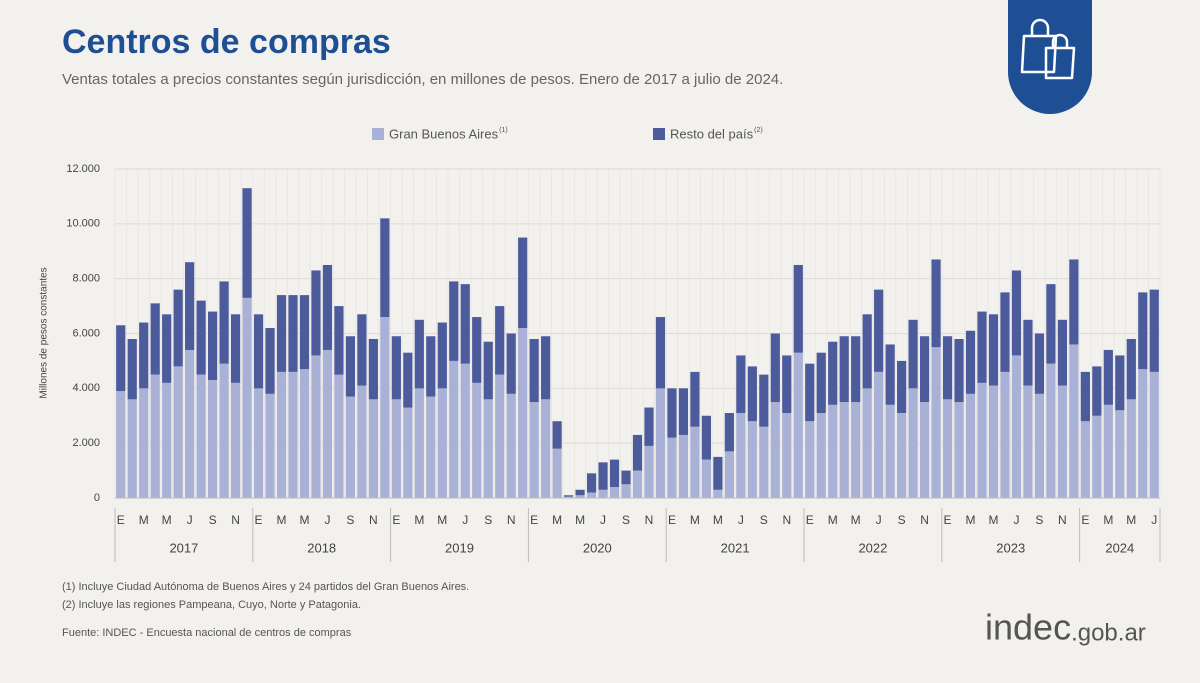 The height and width of the screenshot is (683, 1200). I want to click on y-tick-label: 12.000, so click(83, 169).